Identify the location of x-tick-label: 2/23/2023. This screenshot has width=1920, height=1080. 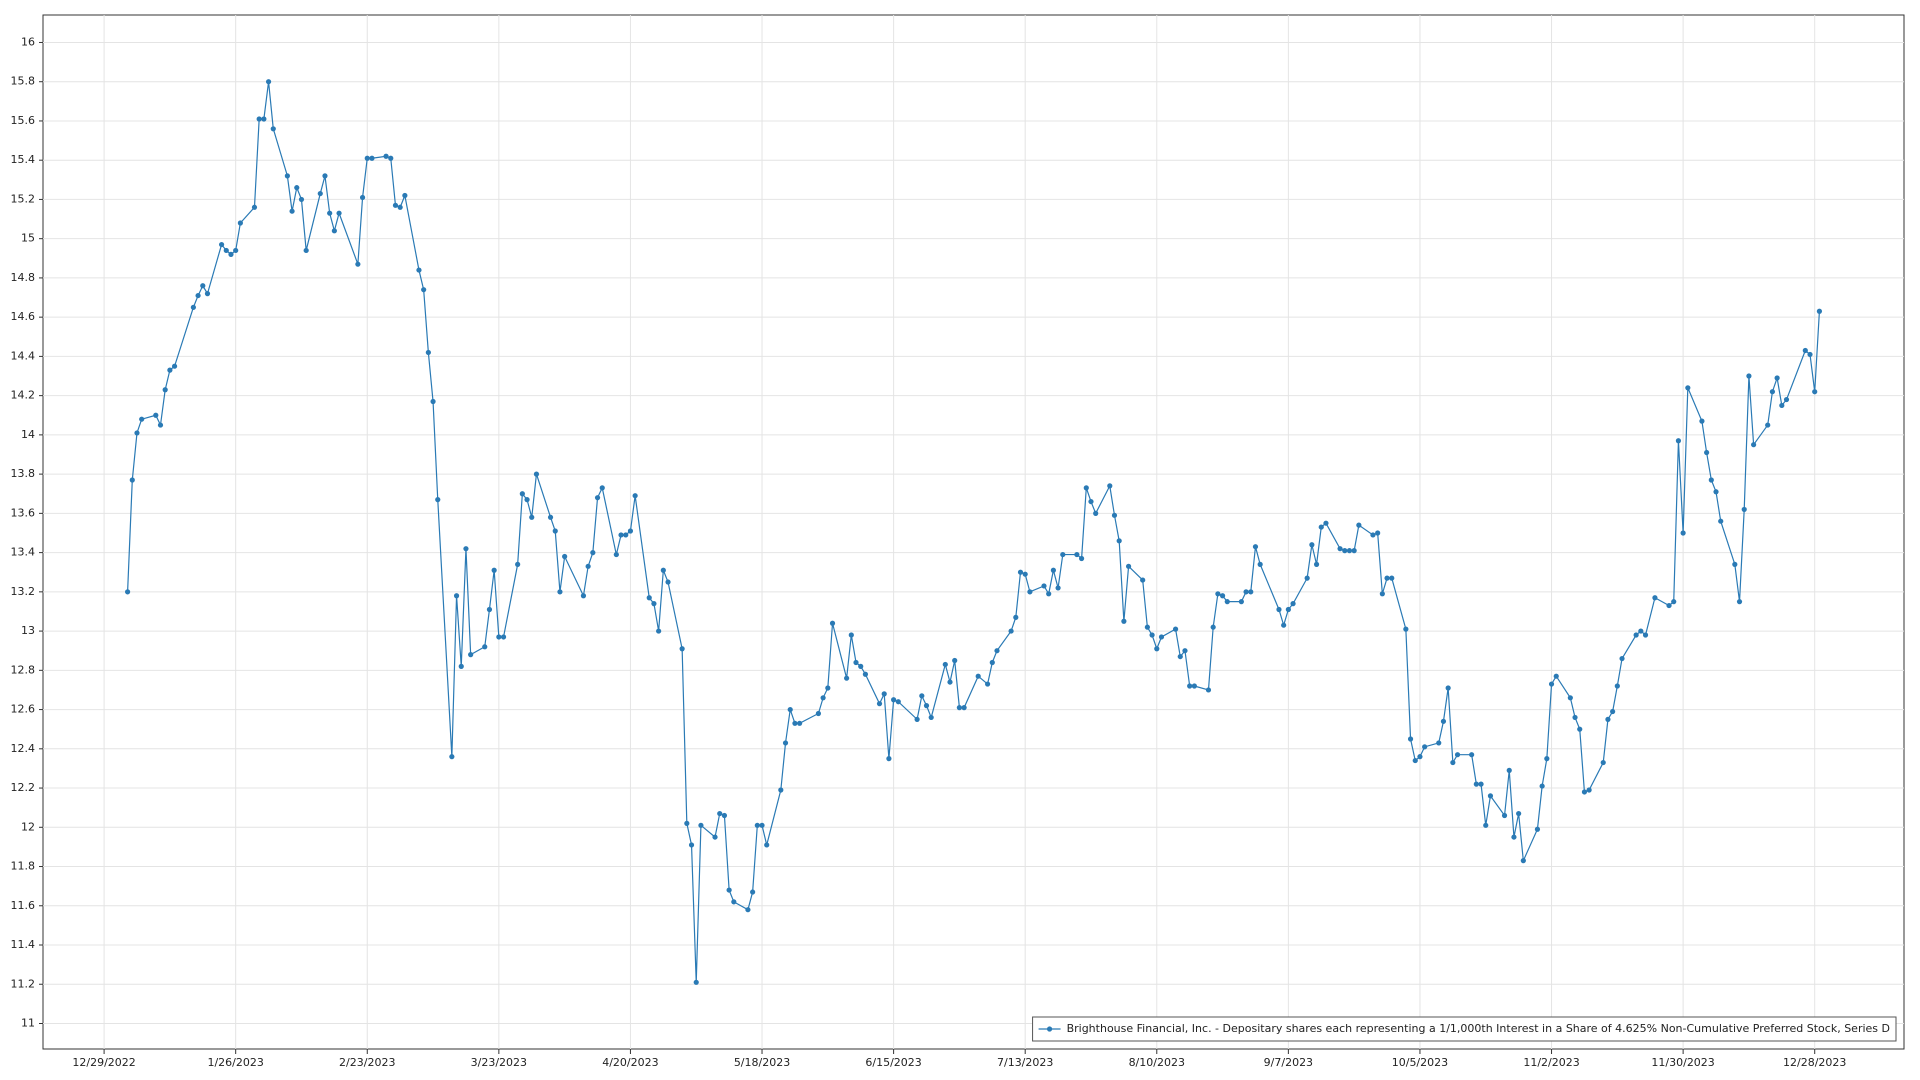
(367, 1062).